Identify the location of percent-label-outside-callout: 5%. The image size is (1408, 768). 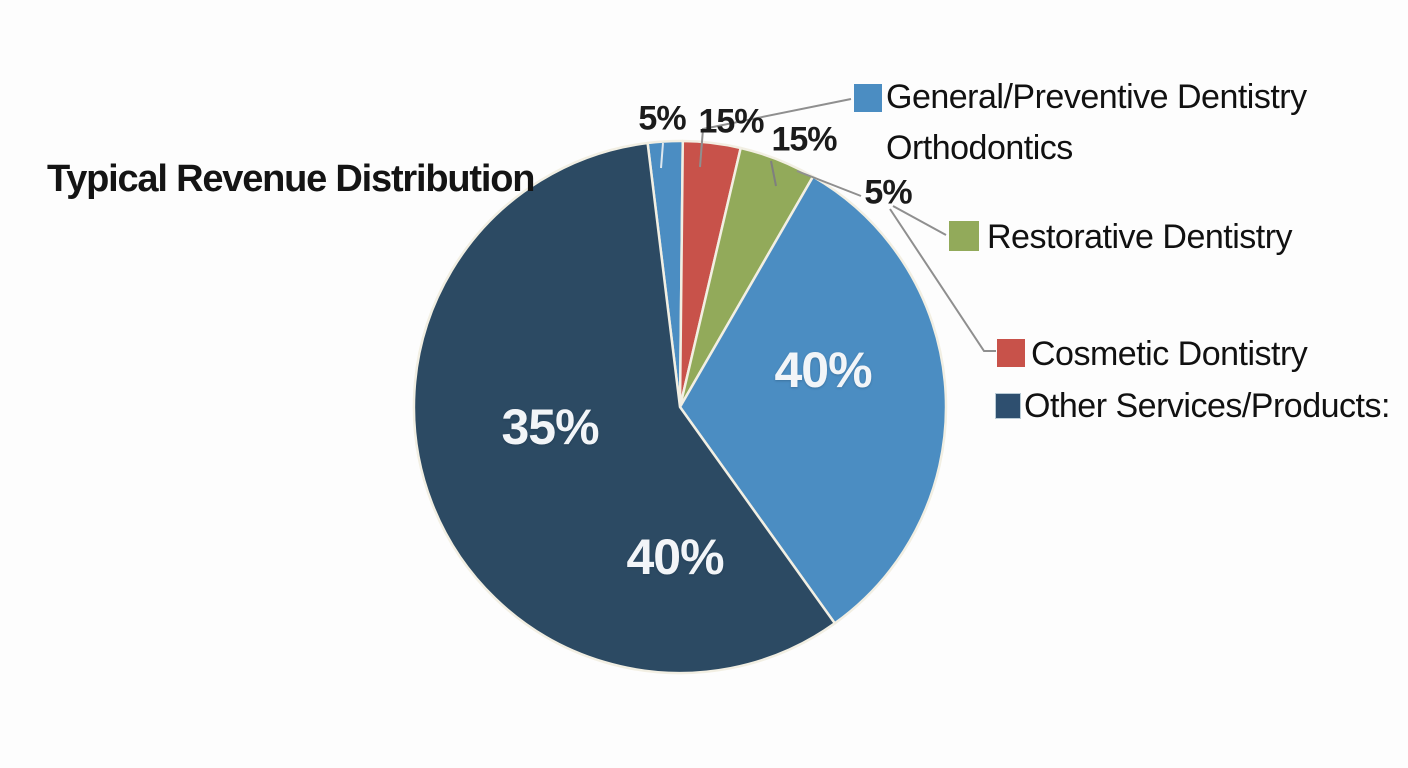
(888, 192).